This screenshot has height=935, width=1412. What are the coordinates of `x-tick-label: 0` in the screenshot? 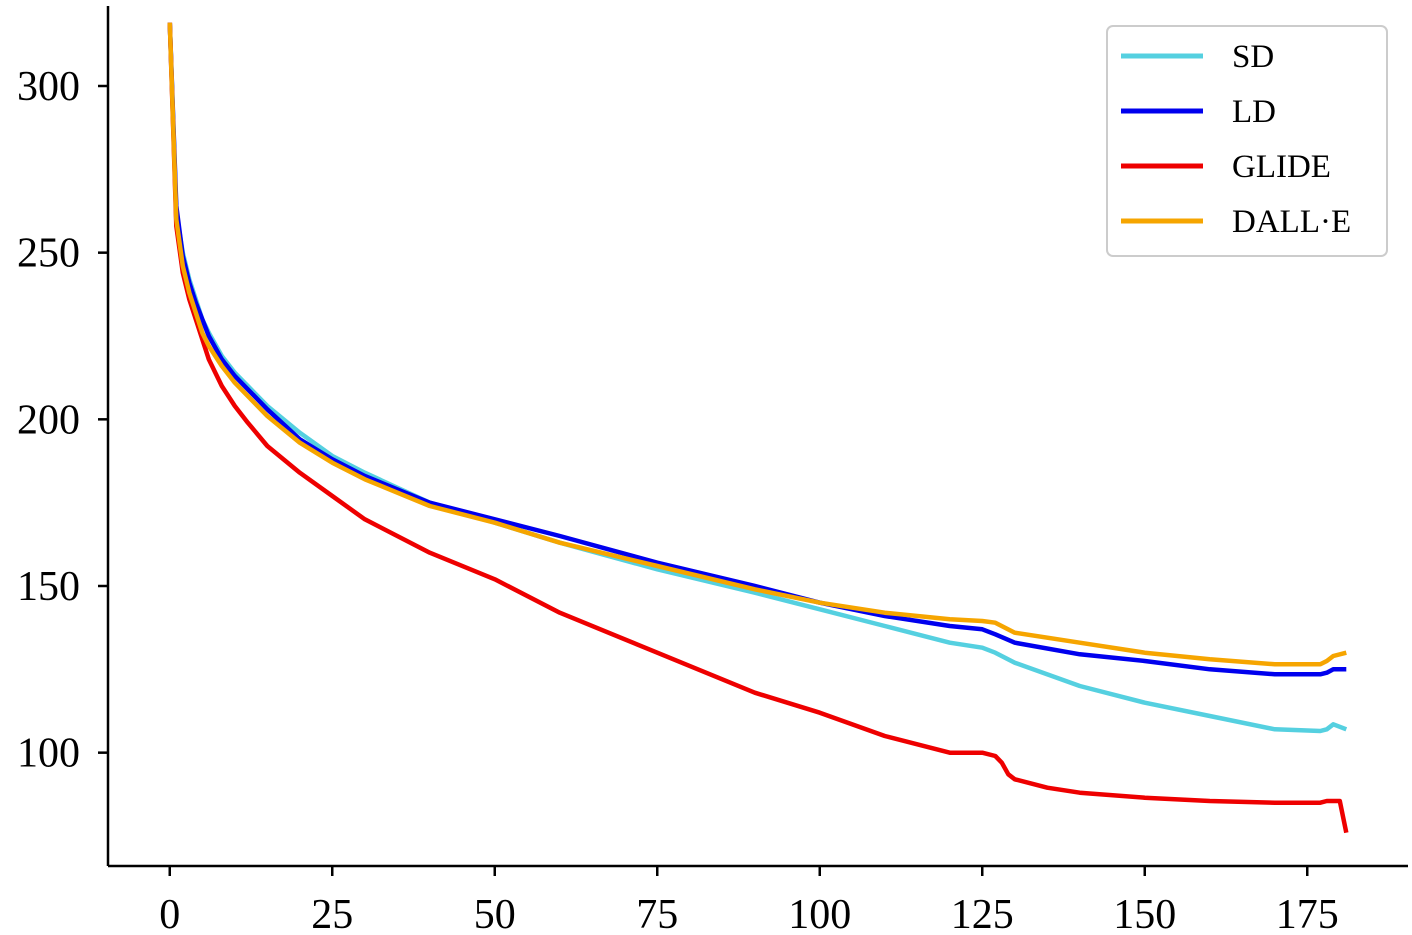 It's located at (169, 913).